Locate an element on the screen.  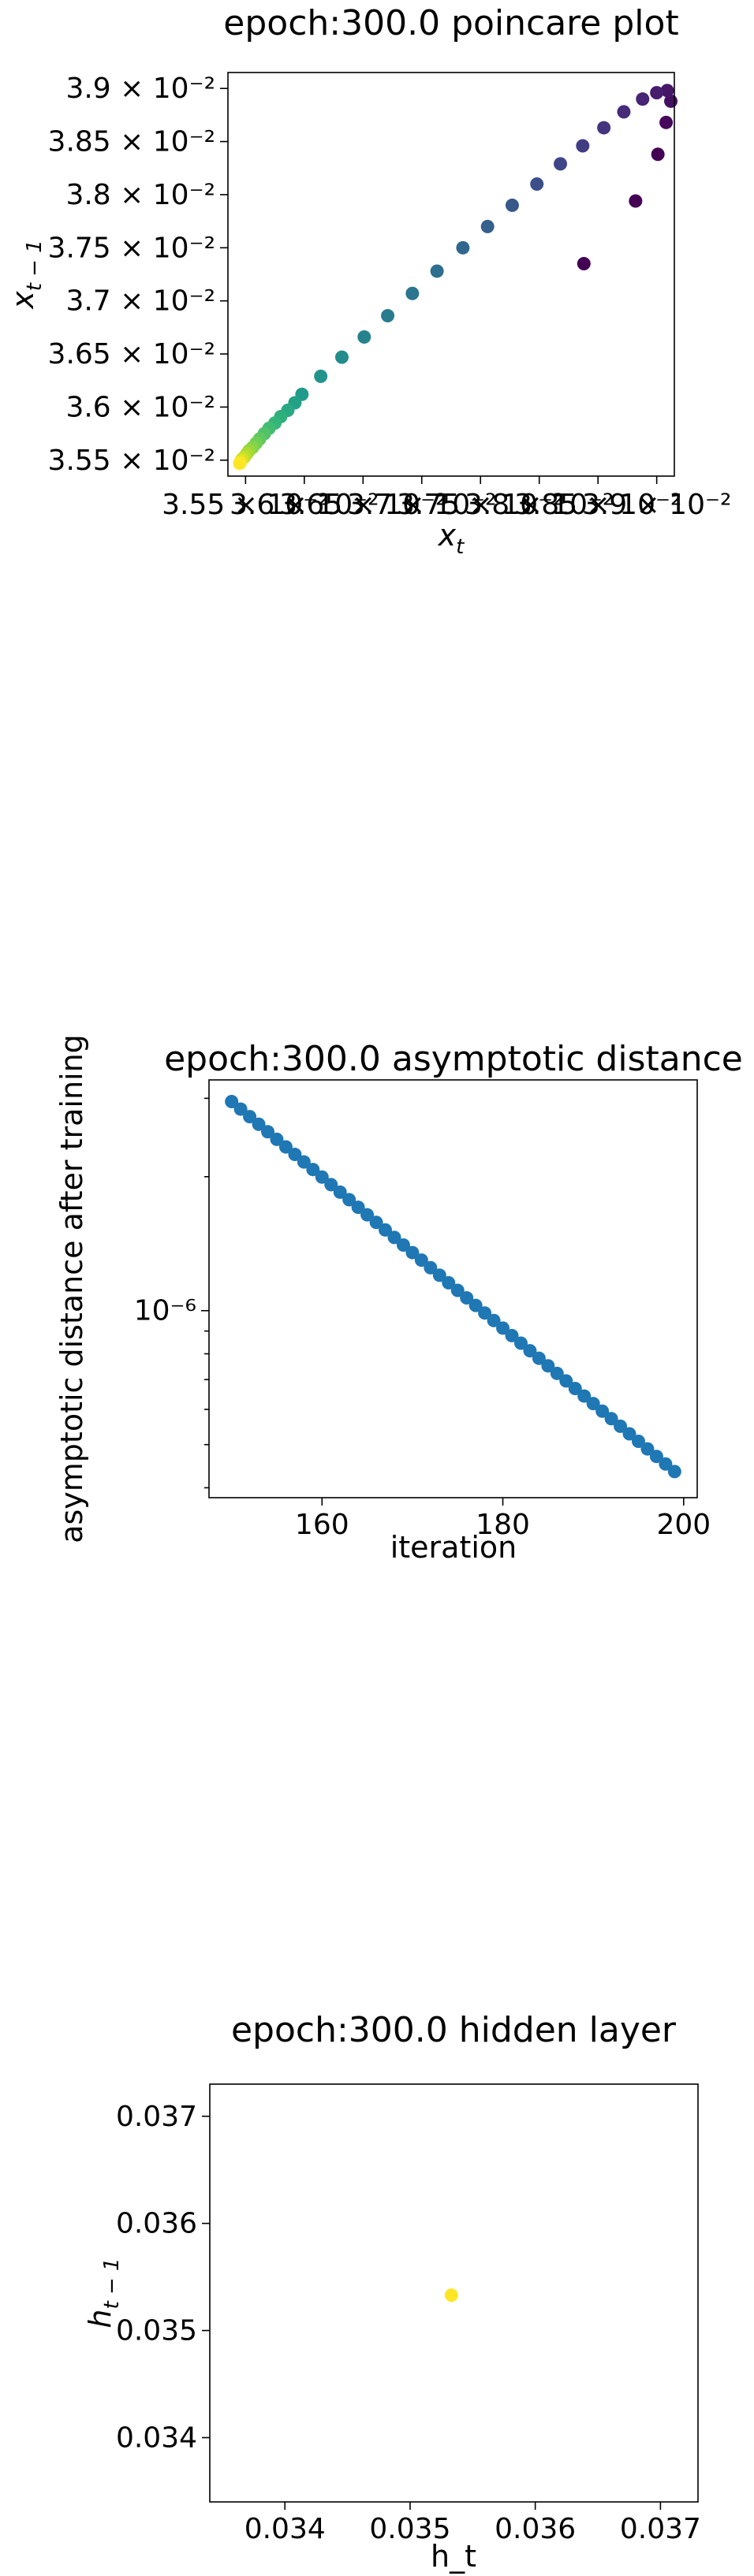
x-tick-label: 200 is located at coordinates (683, 1525).